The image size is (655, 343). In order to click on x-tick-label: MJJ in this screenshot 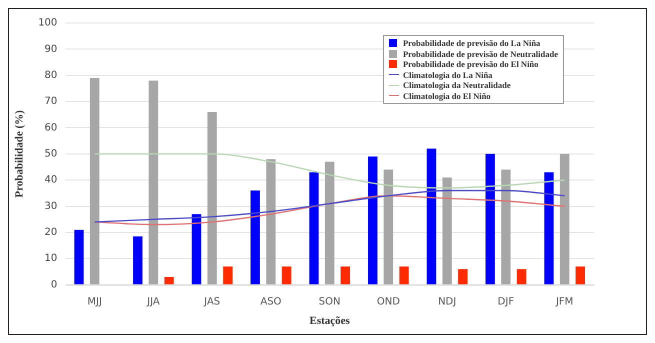, I will do `click(94, 302)`.